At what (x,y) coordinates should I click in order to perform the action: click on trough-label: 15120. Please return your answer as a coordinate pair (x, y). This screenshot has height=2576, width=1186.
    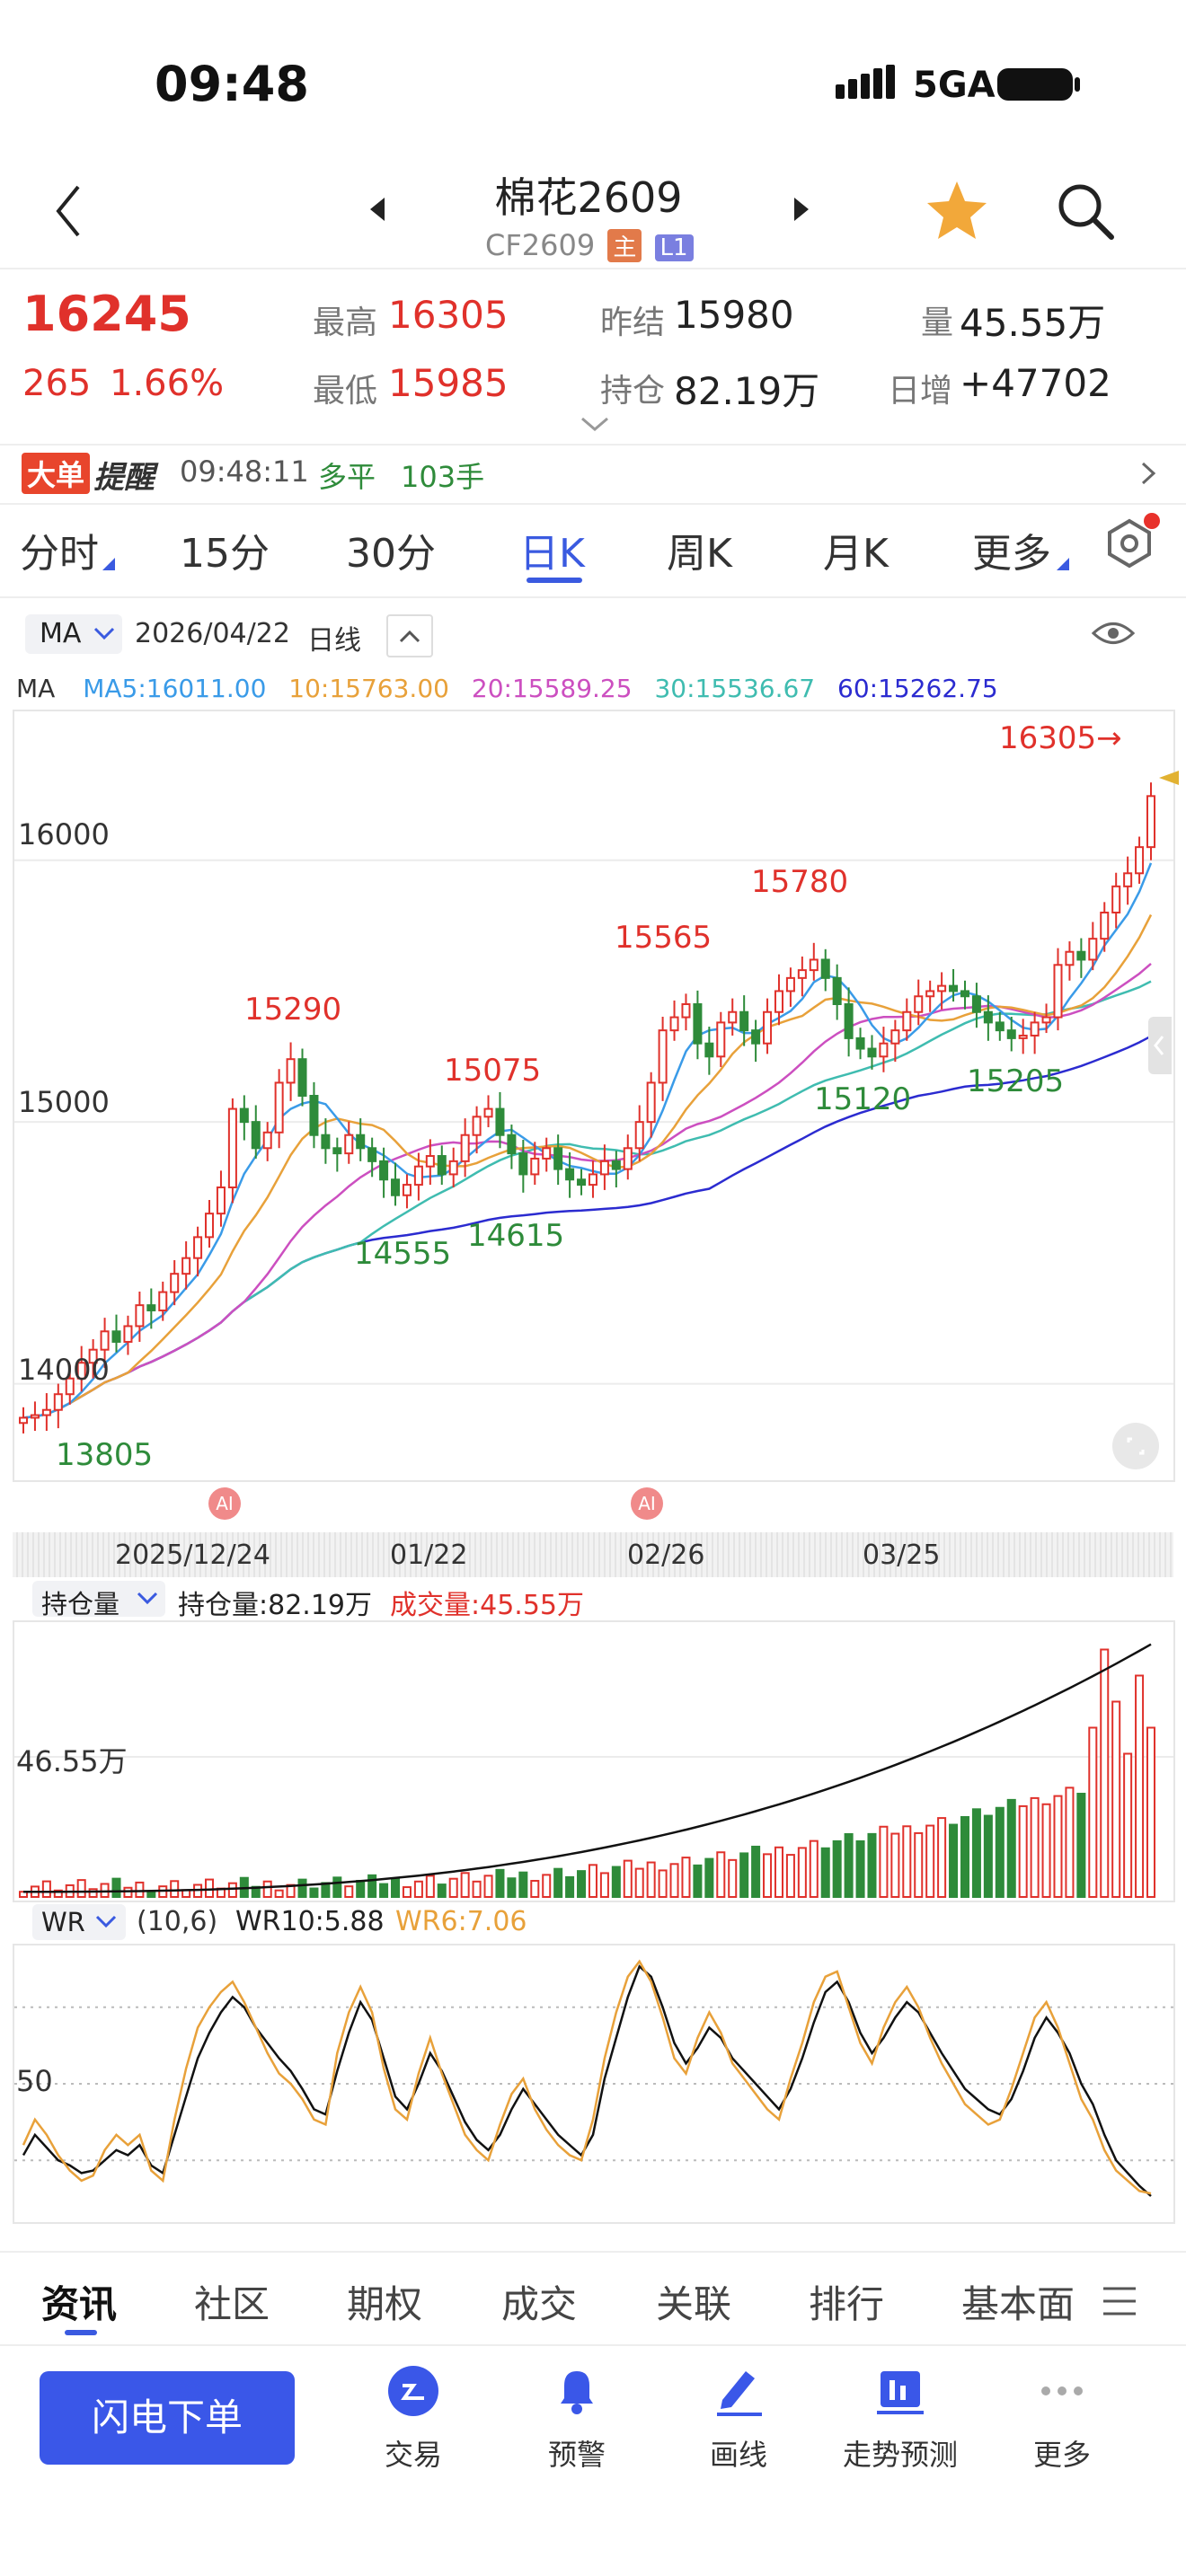
    Looking at the image, I should click on (863, 1099).